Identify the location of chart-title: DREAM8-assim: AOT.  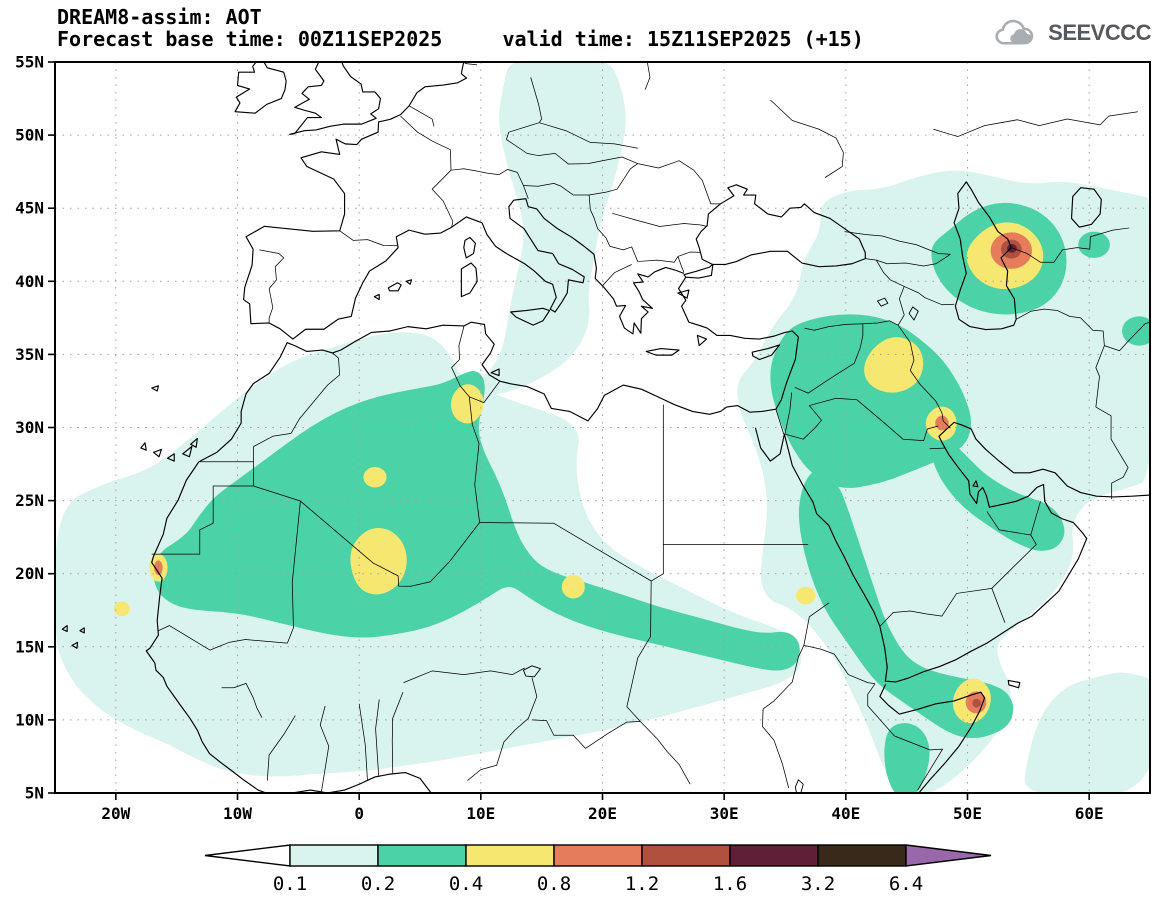
(159, 17).